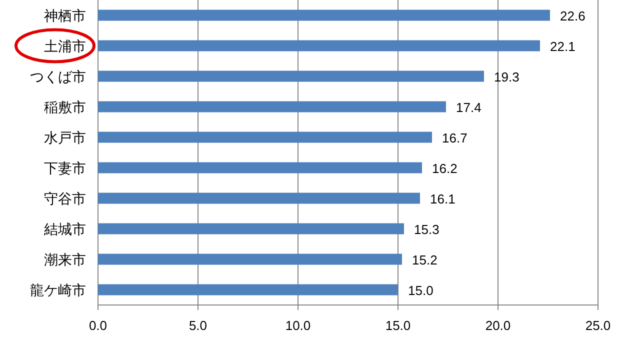  I want to click on data-label: 19.3, so click(507, 76).